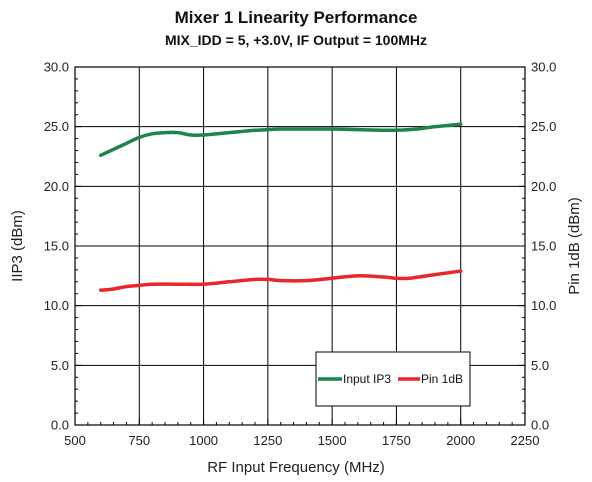  What do you see at coordinates (460, 440) in the screenshot?
I see `x-tick-label: 2000` at bounding box center [460, 440].